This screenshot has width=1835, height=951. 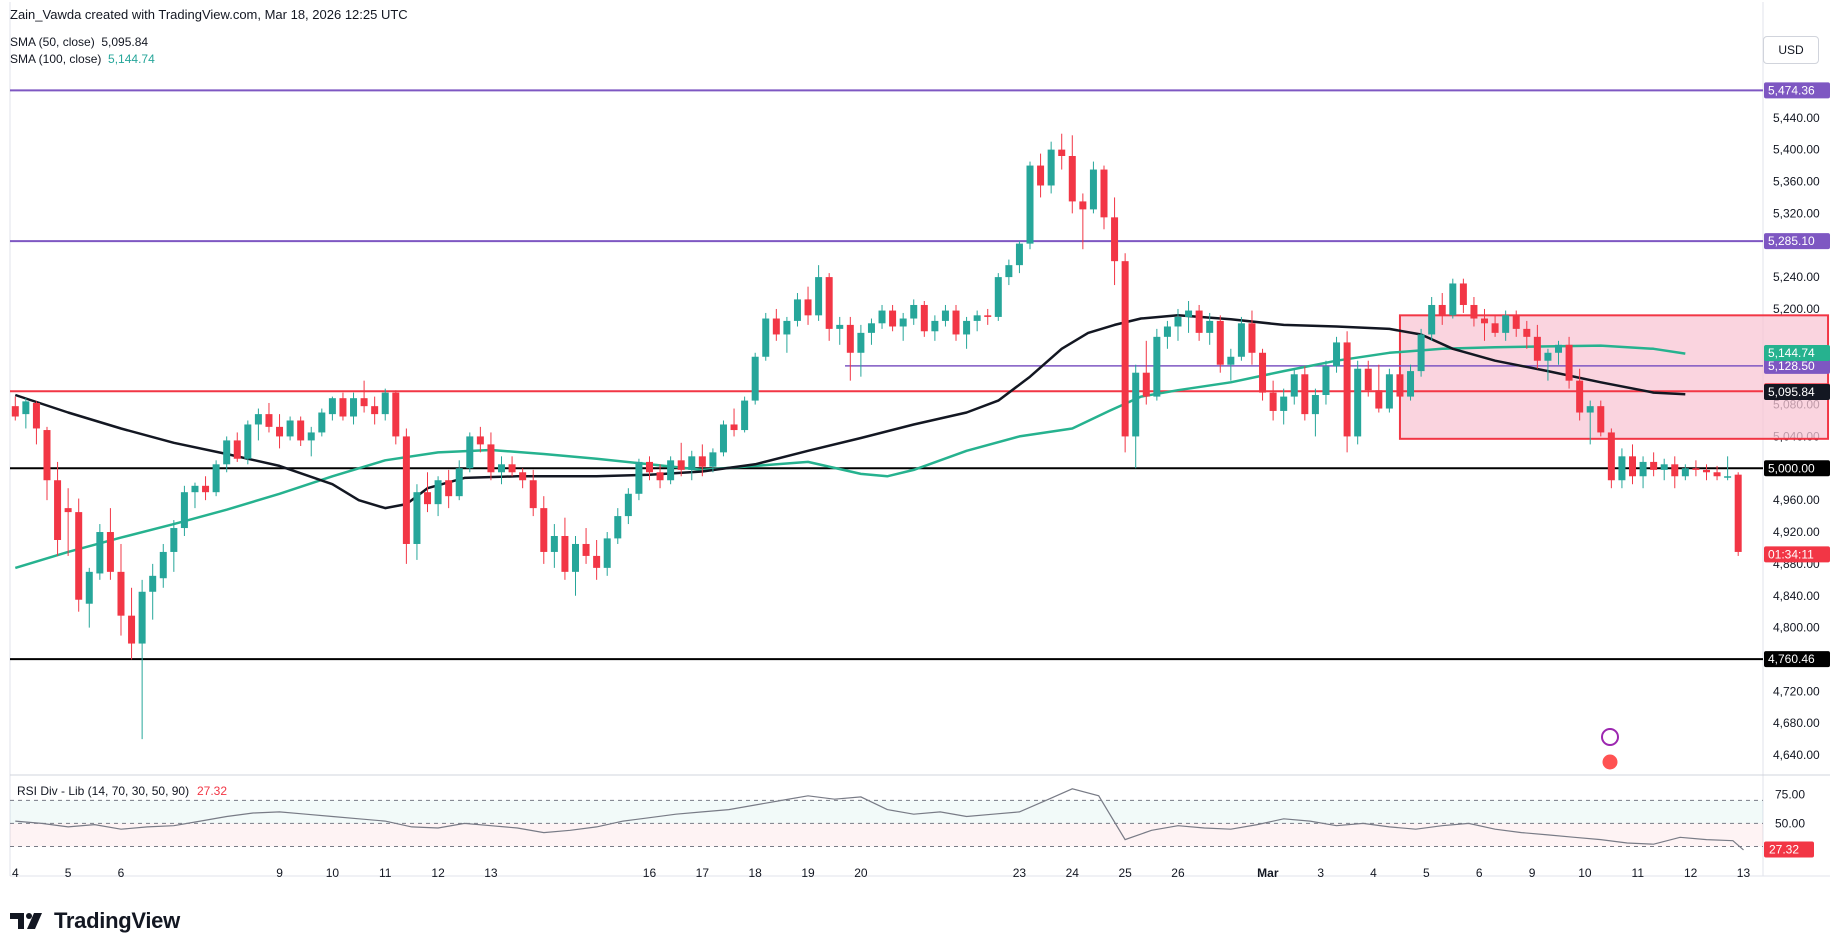 I want to click on consolidation-zone, so click(x=1614, y=377).